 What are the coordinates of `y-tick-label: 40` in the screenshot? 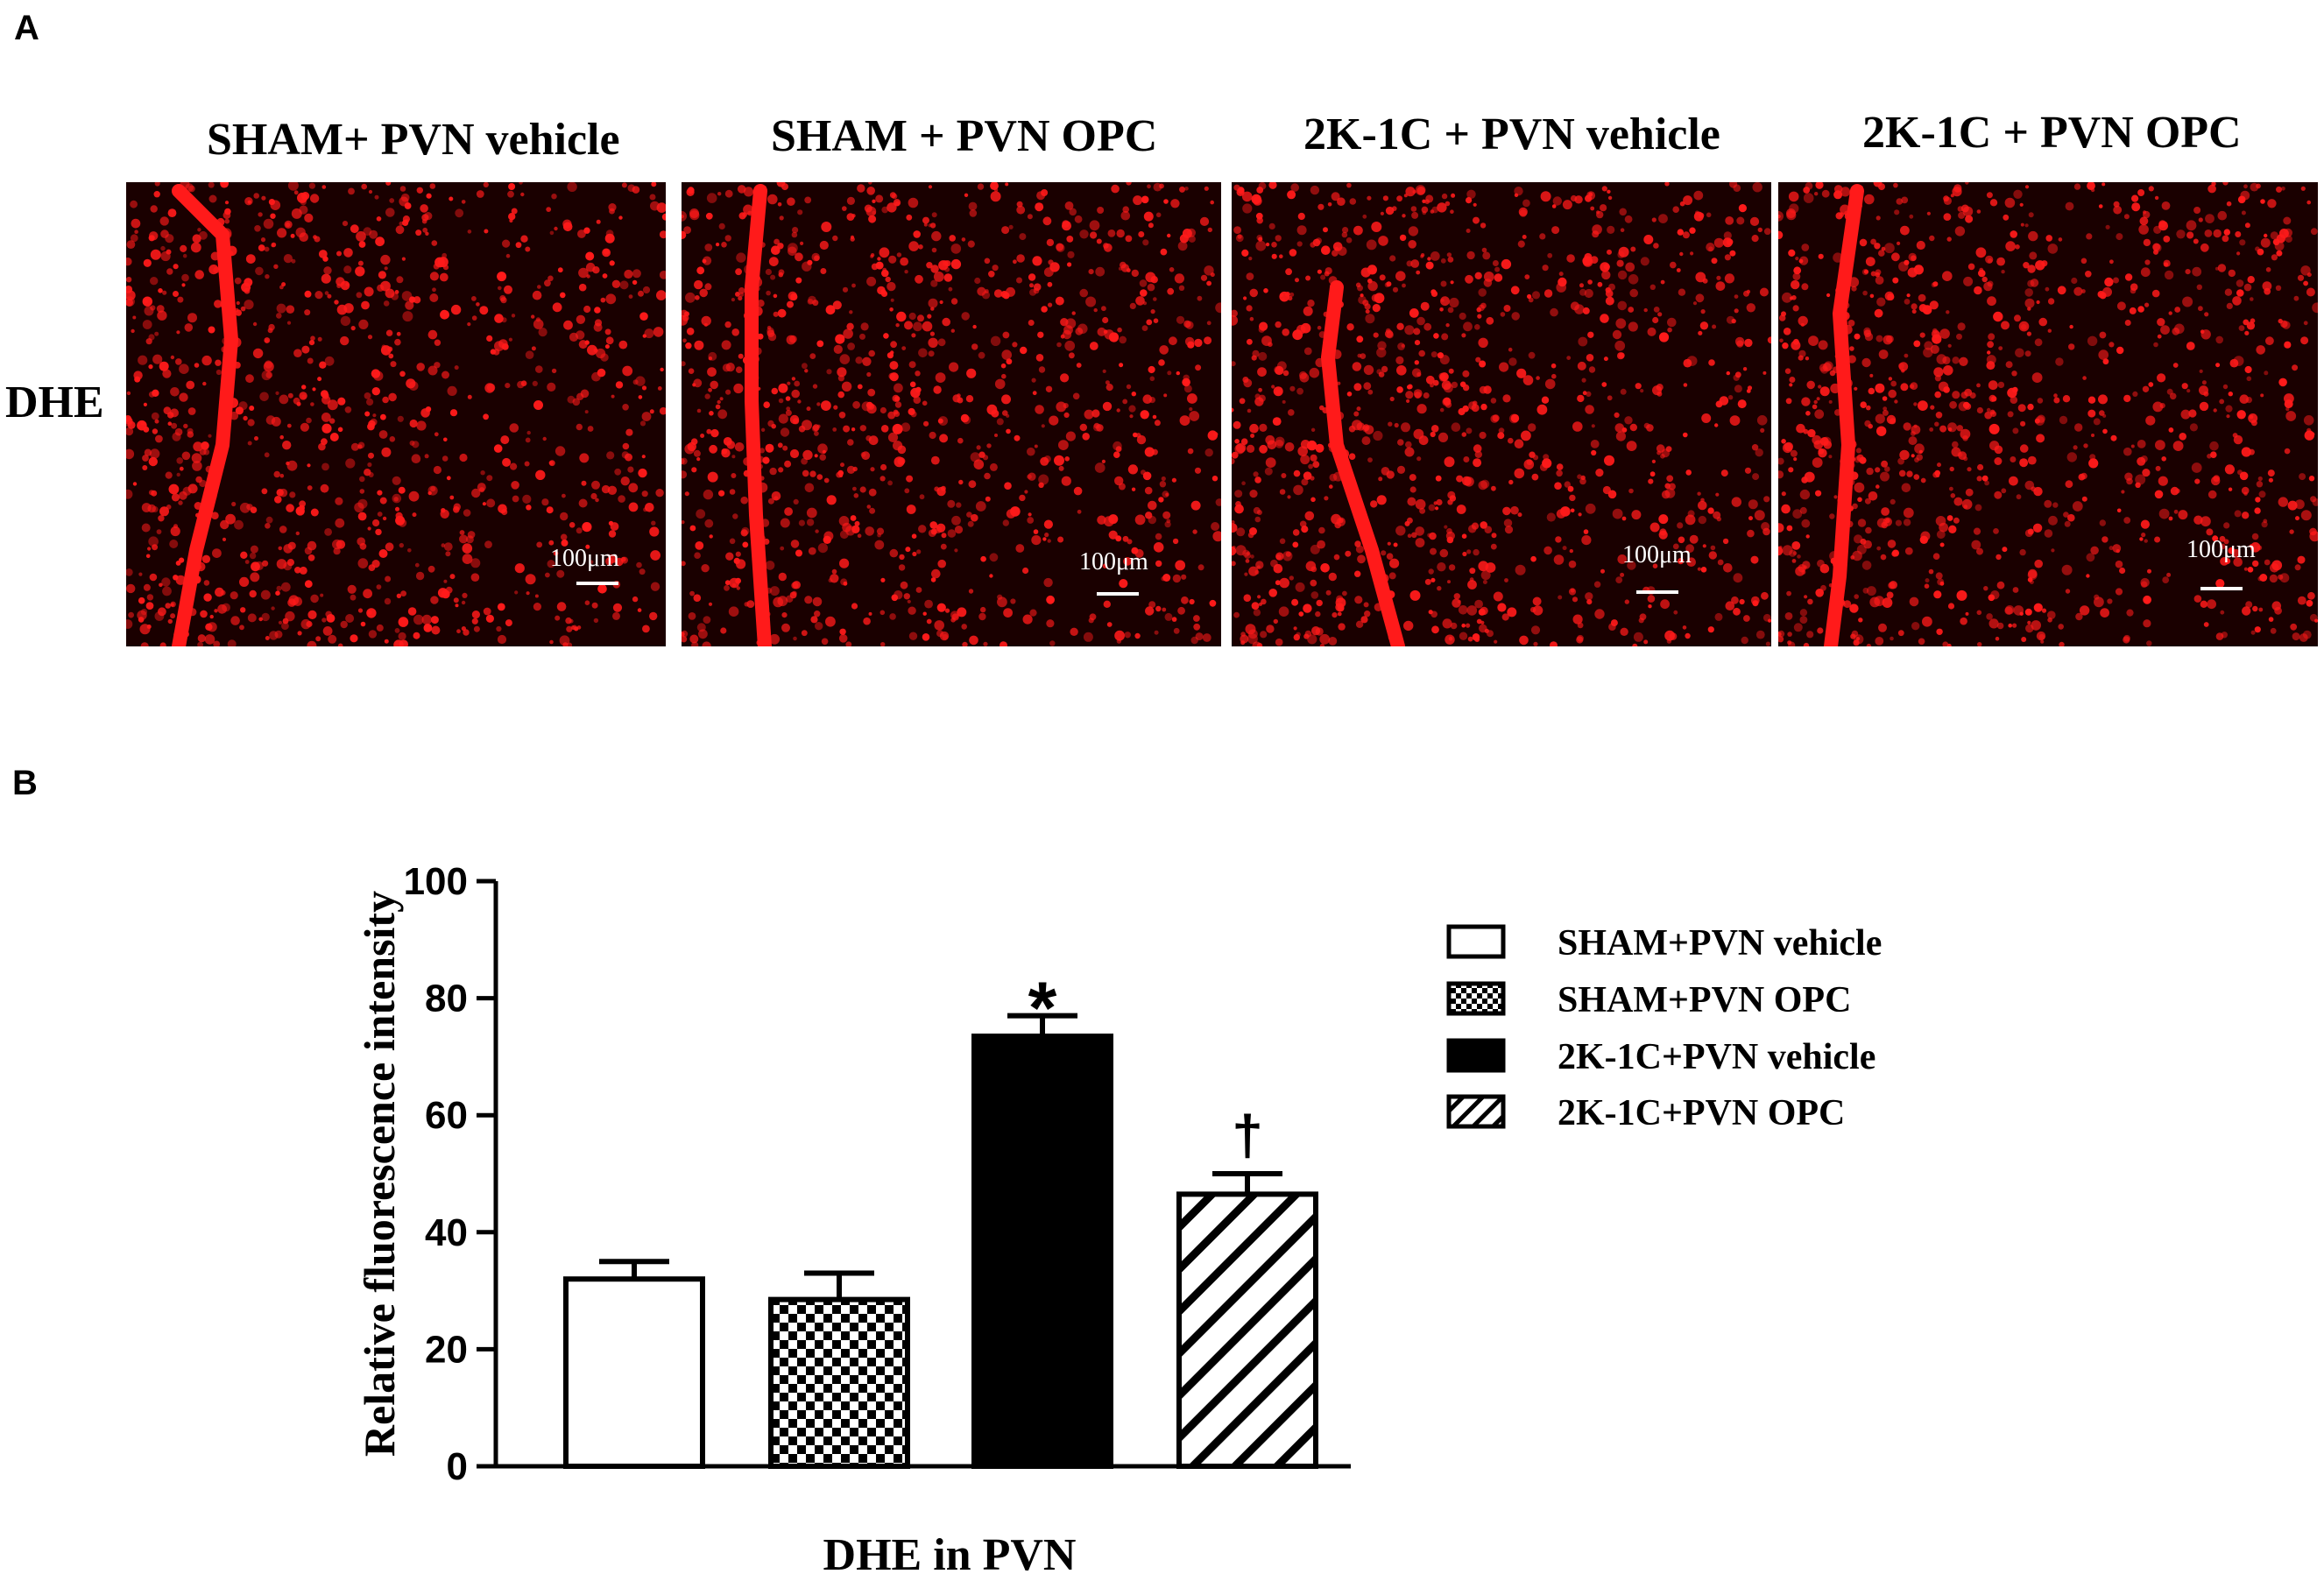 It's located at (446, 1232).